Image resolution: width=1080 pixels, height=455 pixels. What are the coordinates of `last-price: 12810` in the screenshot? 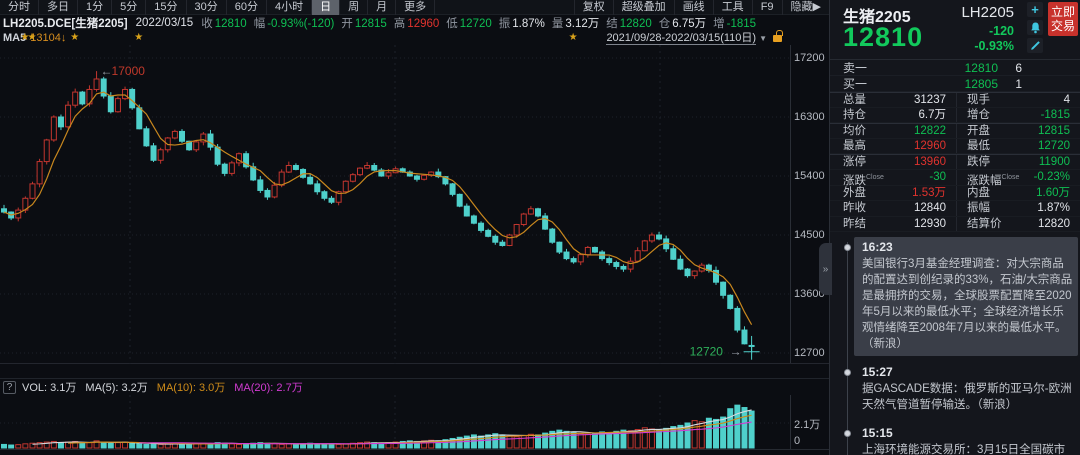 It's located at (883, 37).